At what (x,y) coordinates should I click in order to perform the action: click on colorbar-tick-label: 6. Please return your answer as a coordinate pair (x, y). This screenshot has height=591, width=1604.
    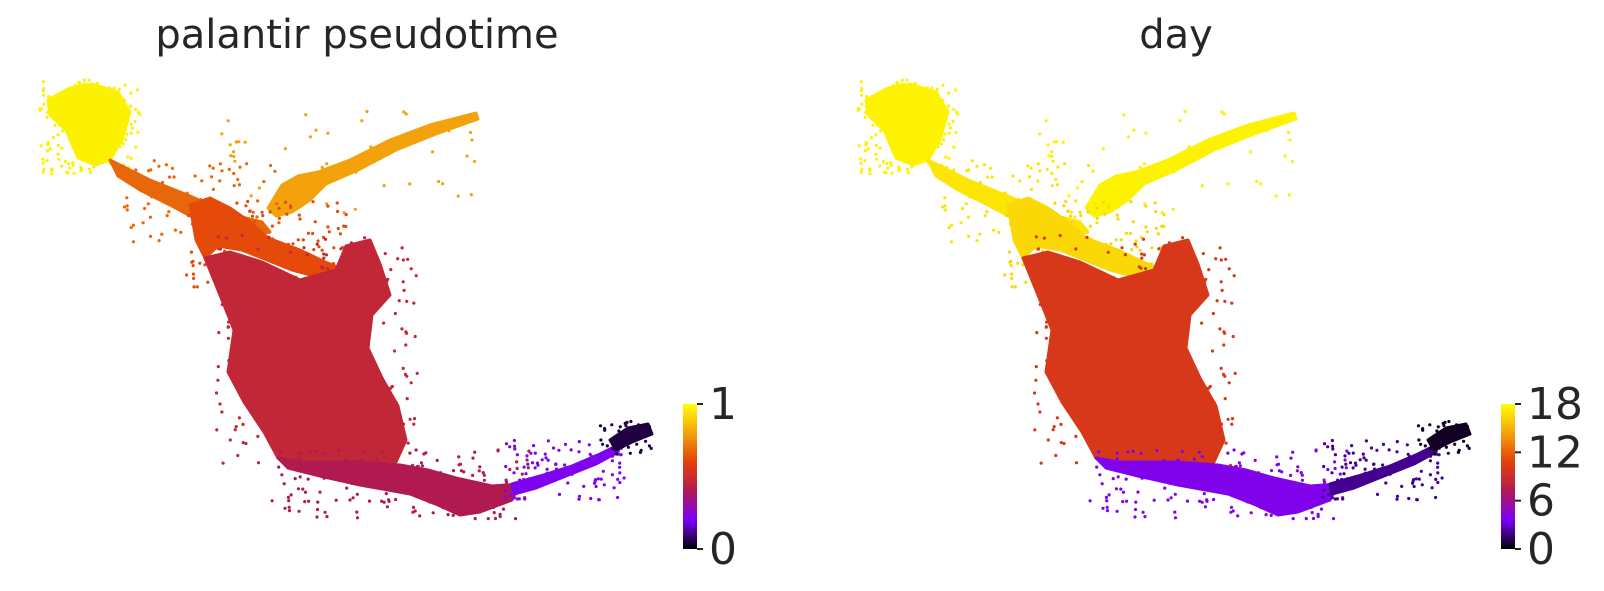
    Looking at the image, I should click on (1541, 501).